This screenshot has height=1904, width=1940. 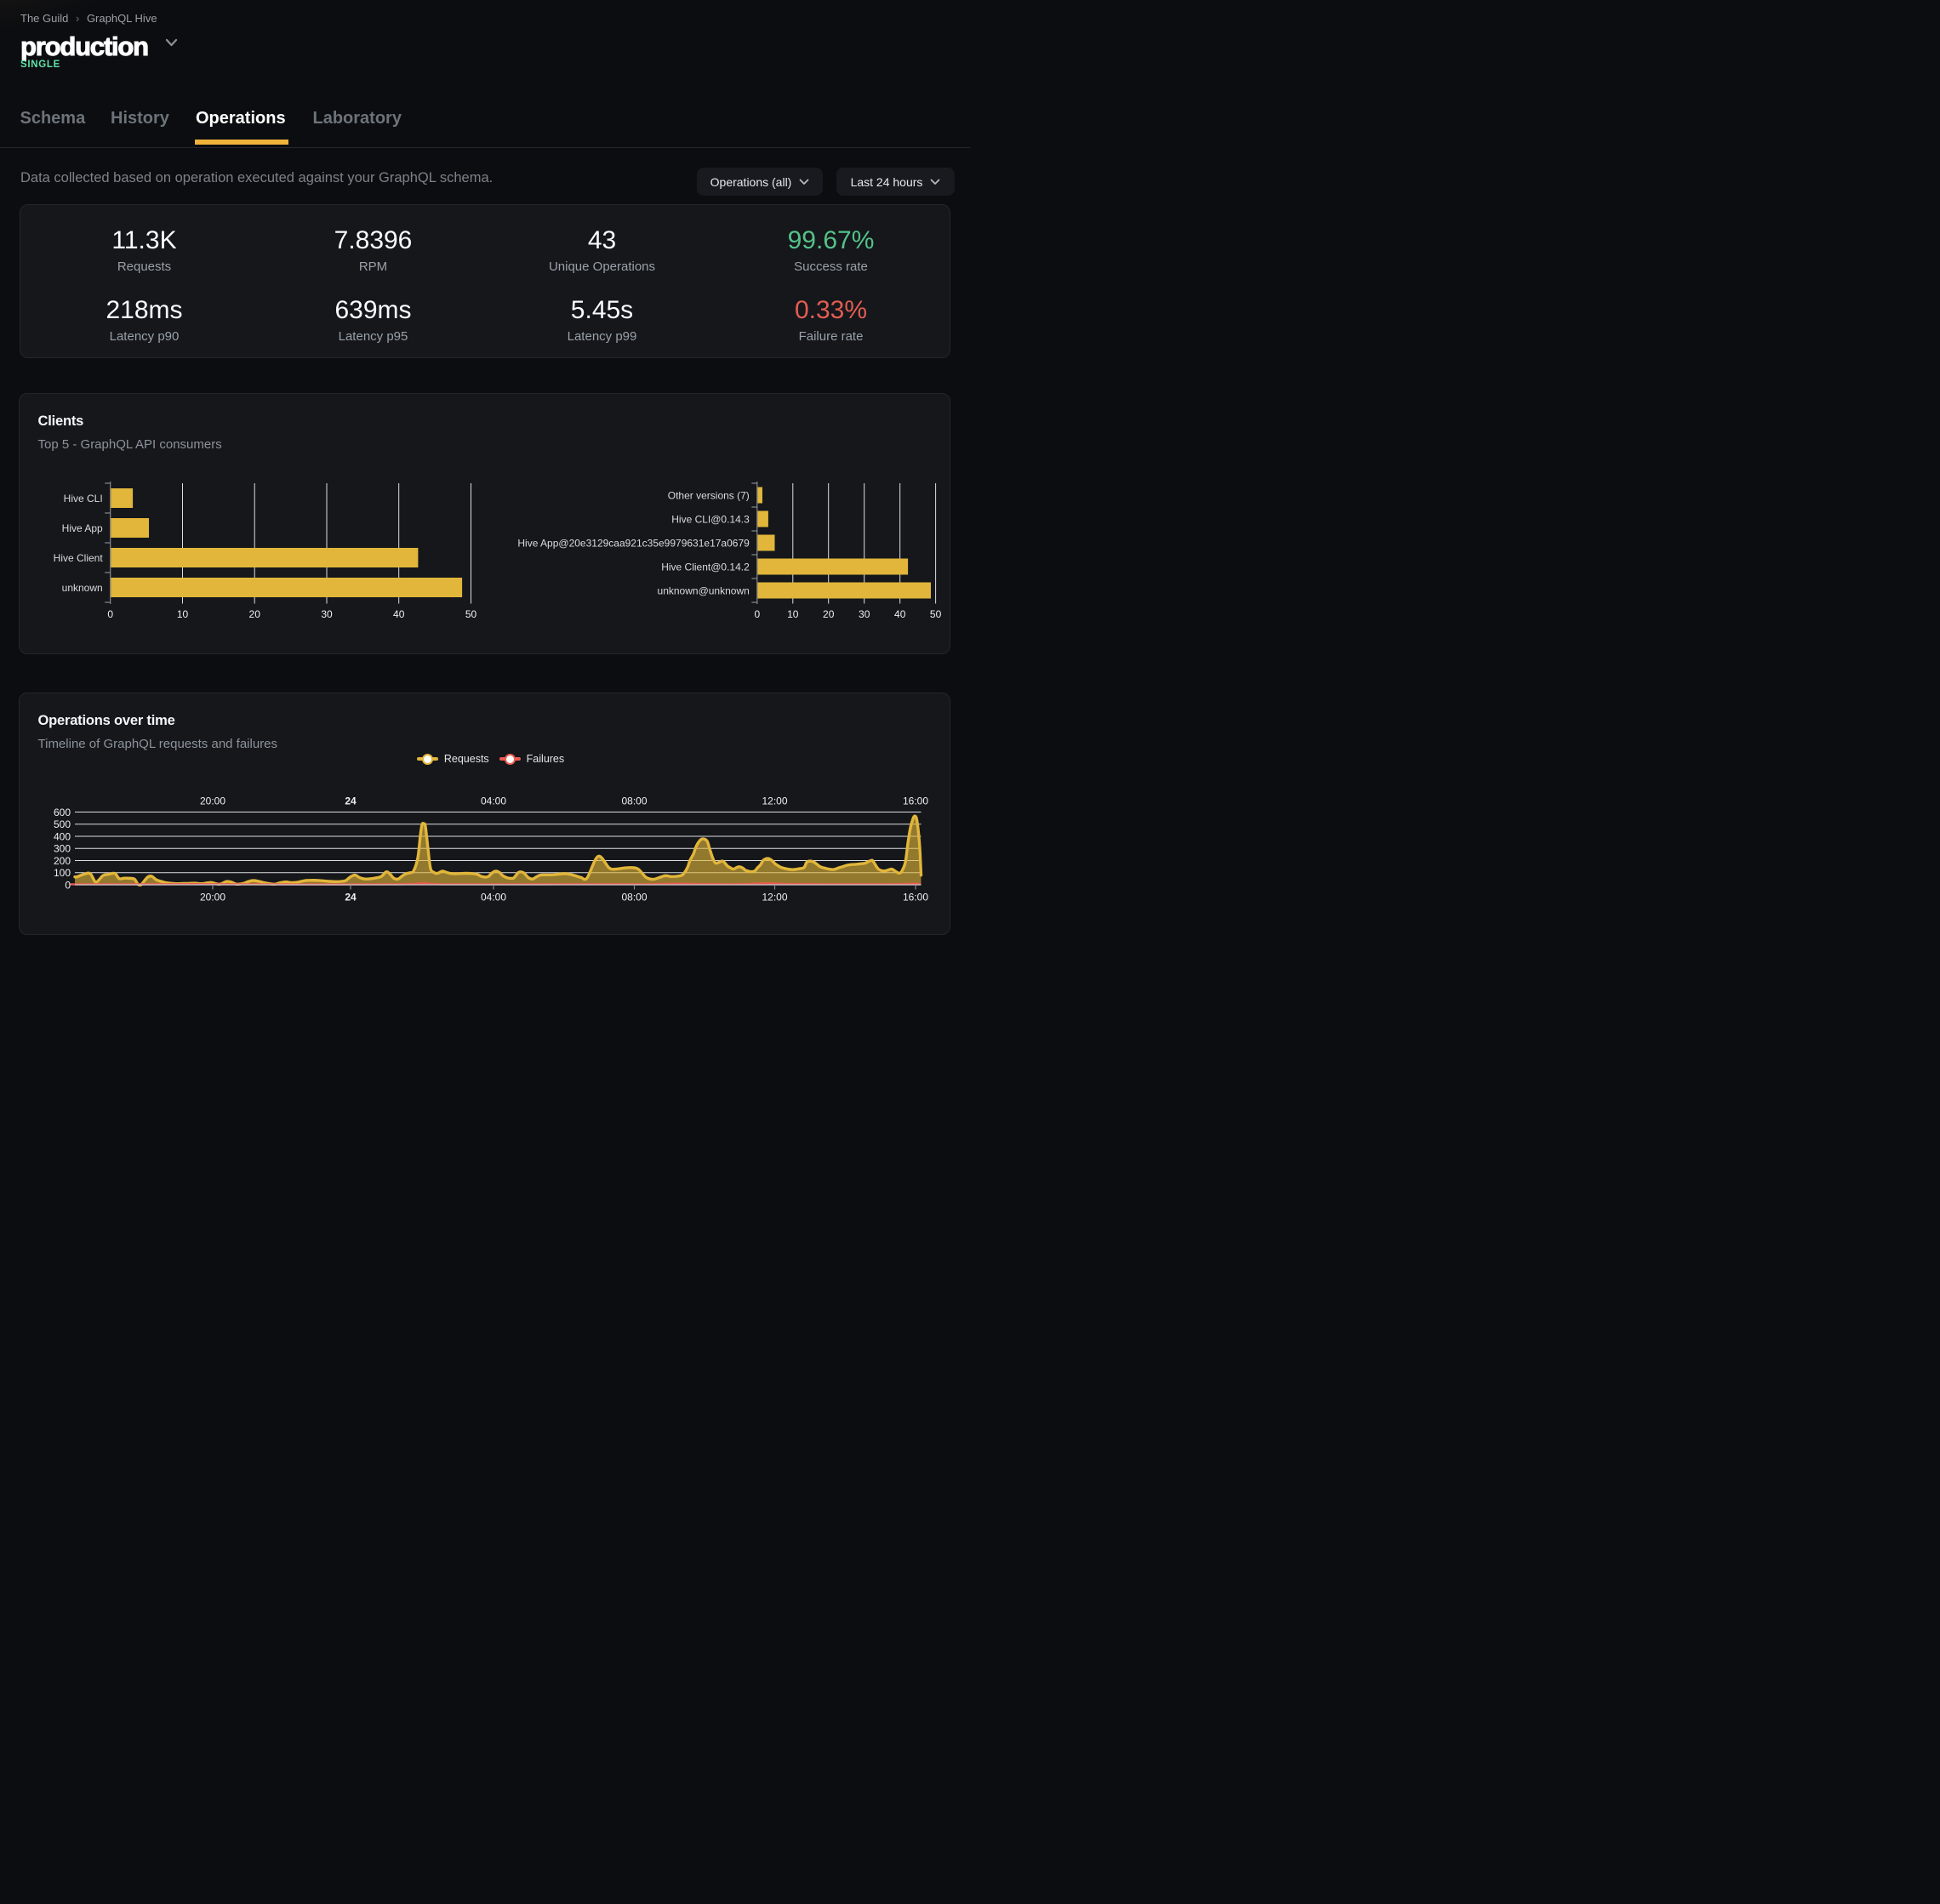 What do you see at coordinates (62, 824) in the screenshot?
I see `svg-text: 500` at bounding box center [62, 824].